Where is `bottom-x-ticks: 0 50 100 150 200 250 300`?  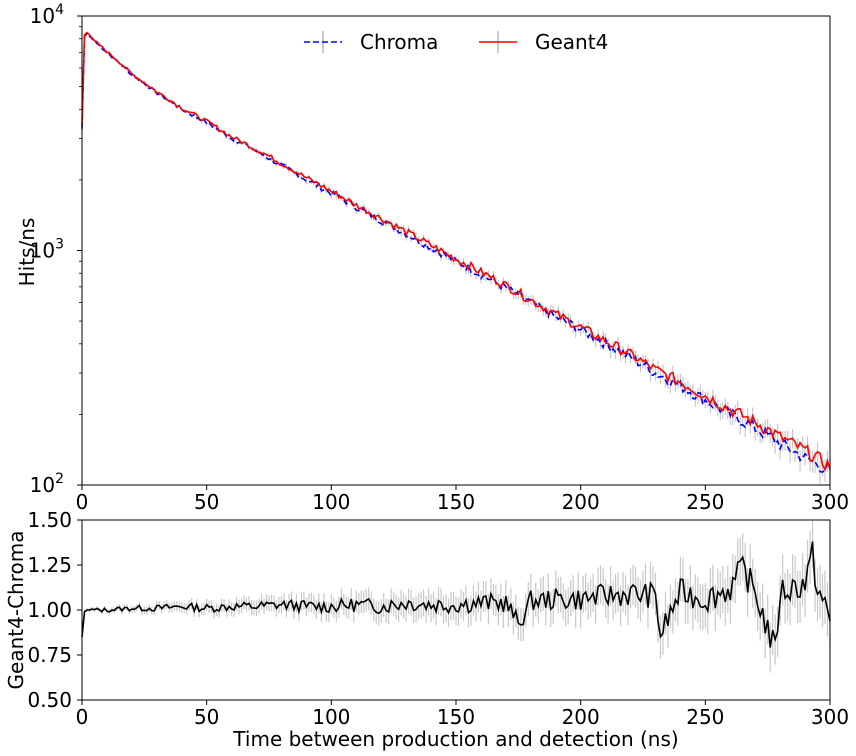
bottom-x-ticks: 0 50 100 150 200 250 300 is located at coordinates (462, 714).